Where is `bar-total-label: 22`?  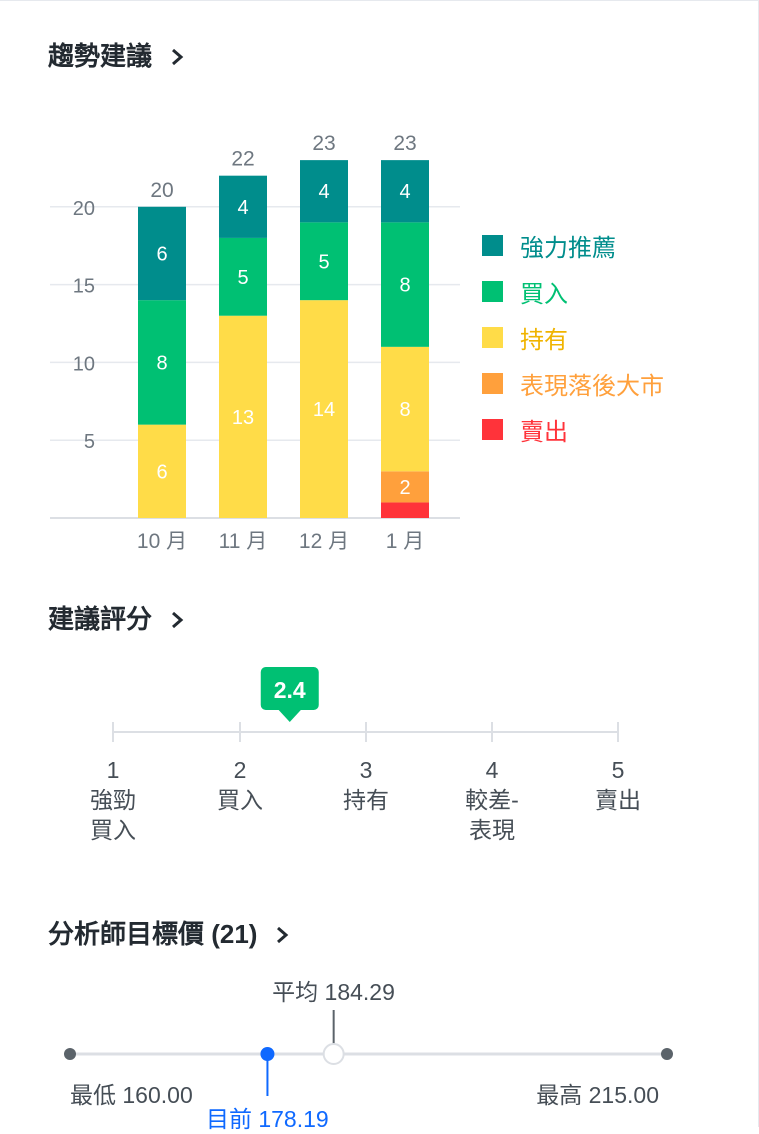
bar-total-label: 22 is located at coordinates (242, 159).